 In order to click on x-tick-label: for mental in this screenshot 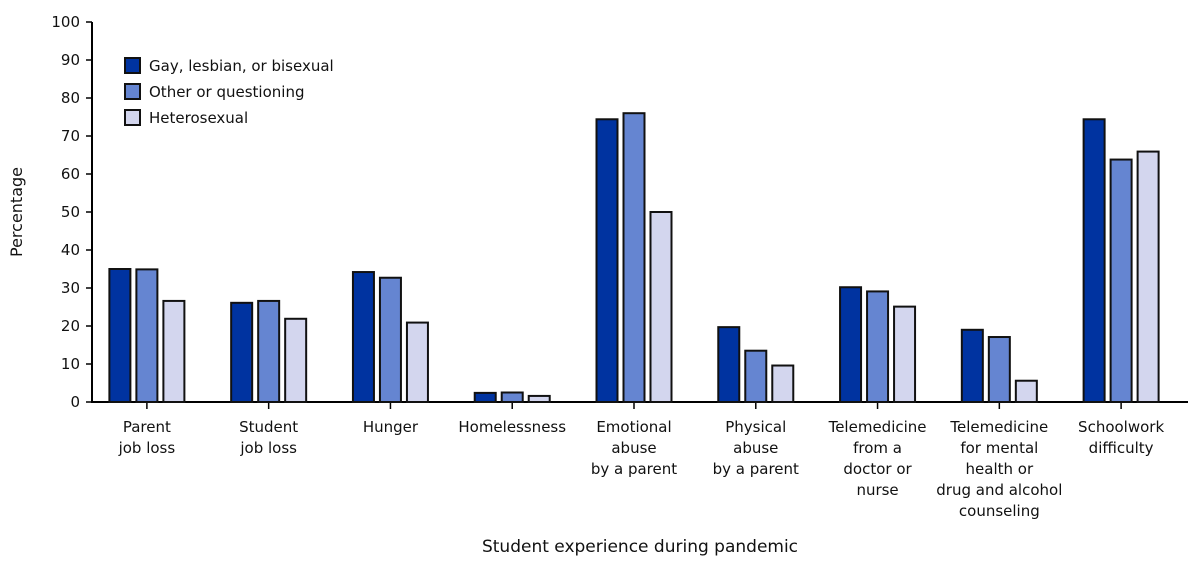, I will do `click(999, 448)`.